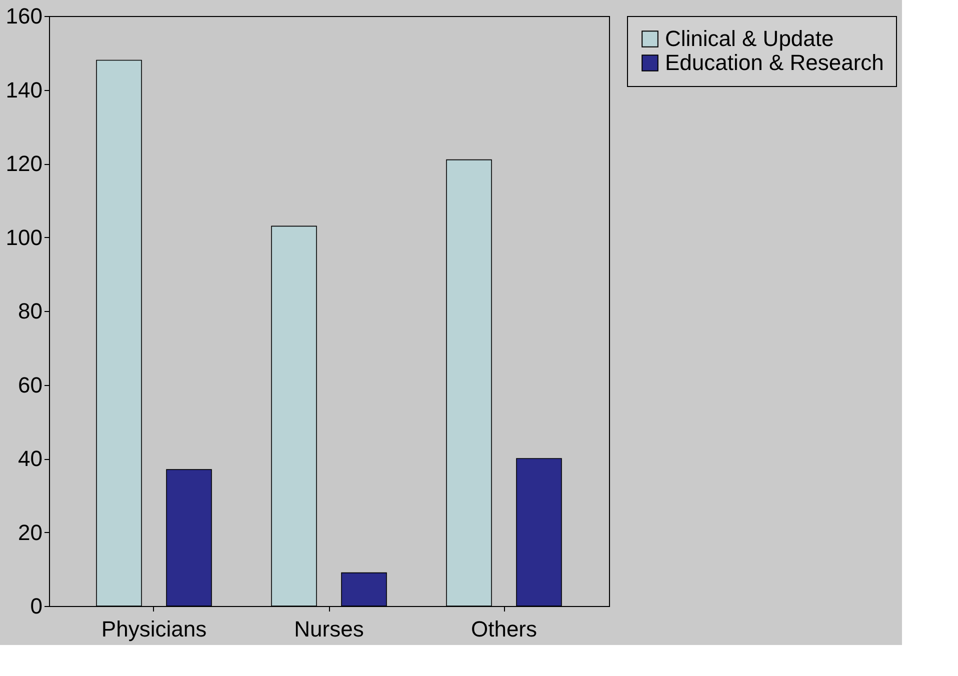 This screenshot has width=958, height=676. What do you see at coordinates (24, 16) in the screenshot?
I see `y-tick-label: 160` at bounding box center [24, 16].